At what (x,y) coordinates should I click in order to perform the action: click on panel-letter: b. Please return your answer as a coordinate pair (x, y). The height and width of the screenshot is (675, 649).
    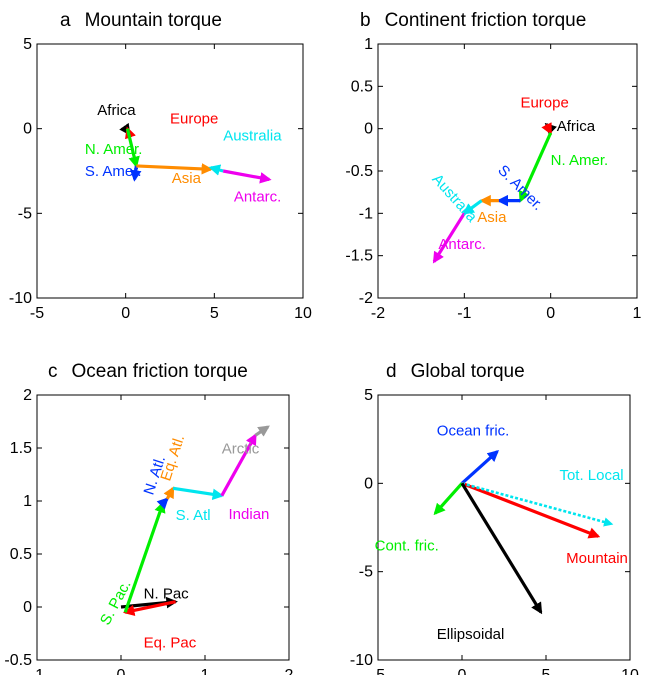
    Looking at the image, I should click on (365, 20).